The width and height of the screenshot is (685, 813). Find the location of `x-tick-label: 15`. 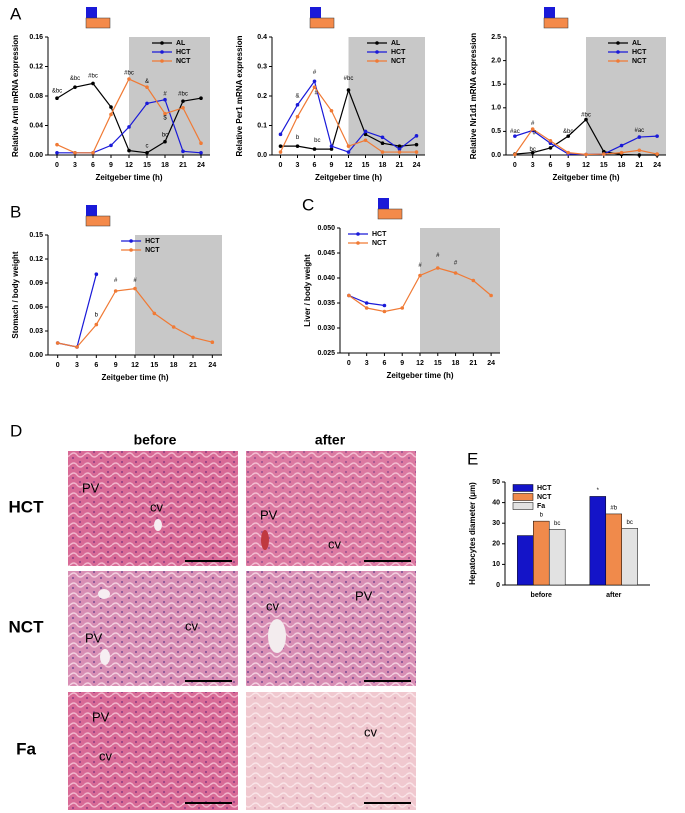

x-tick-label: 15 is located at coordinates (366, 165).